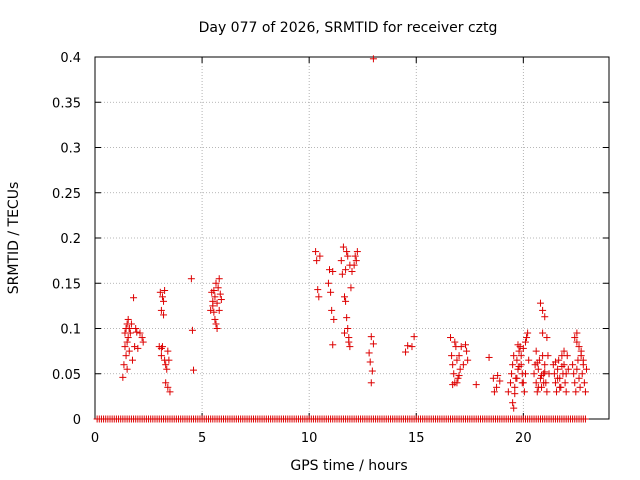  I want to click on x-tick-label: 0, so click(95, 438).